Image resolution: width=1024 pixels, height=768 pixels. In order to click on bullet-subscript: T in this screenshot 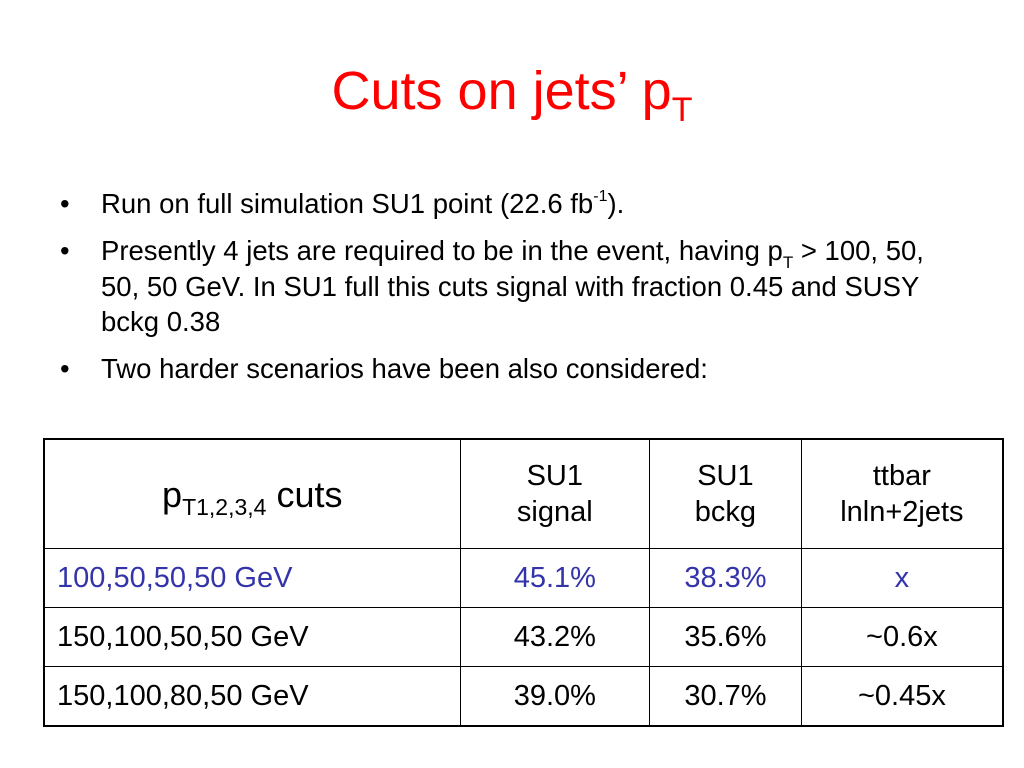, I will do `click(788, 262)`.